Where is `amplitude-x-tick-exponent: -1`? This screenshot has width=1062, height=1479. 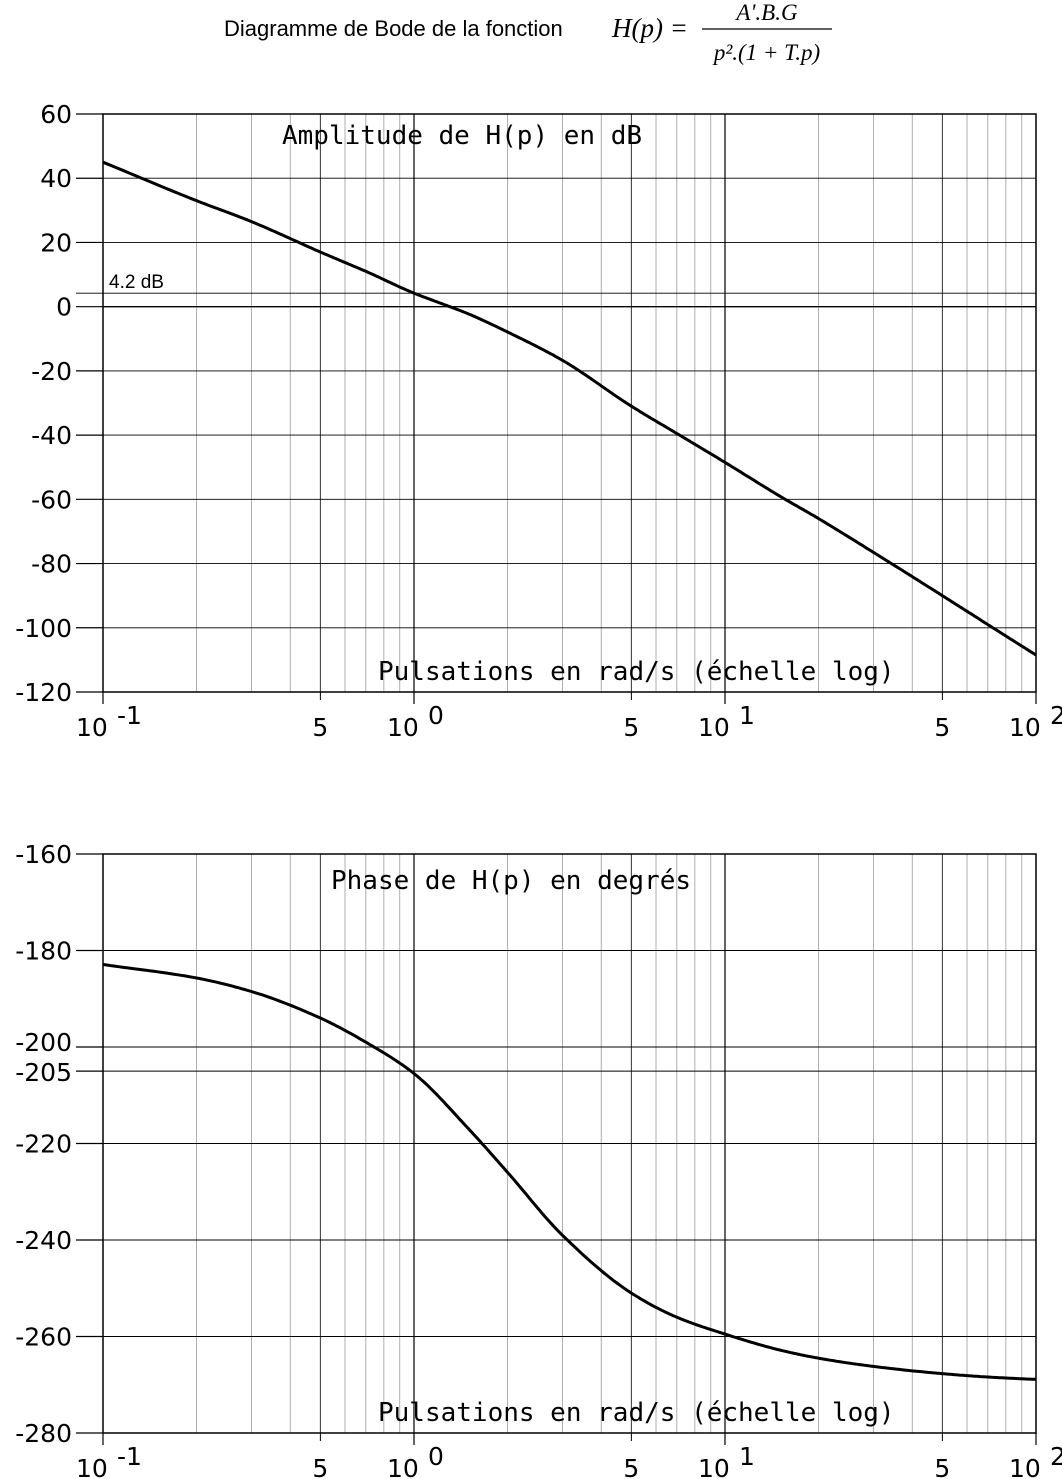
amplitude-x-tick-exponent: -1 is located at coordinates (129, 715).